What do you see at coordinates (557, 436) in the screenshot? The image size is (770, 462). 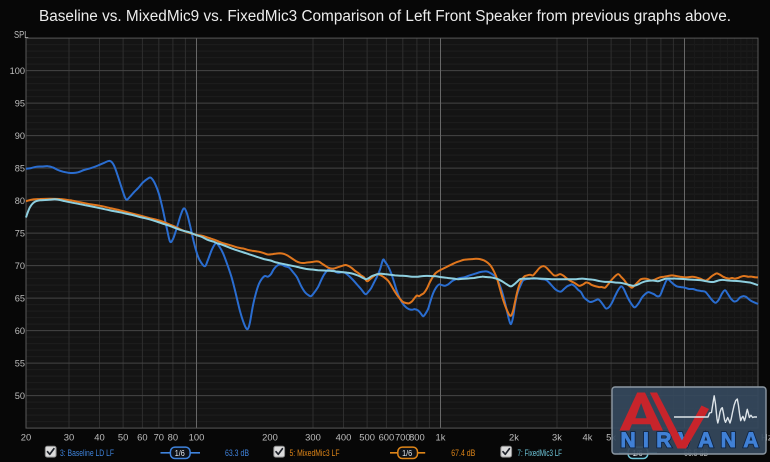 I see `svg-text: 3k` at bounding box center [557, 436].